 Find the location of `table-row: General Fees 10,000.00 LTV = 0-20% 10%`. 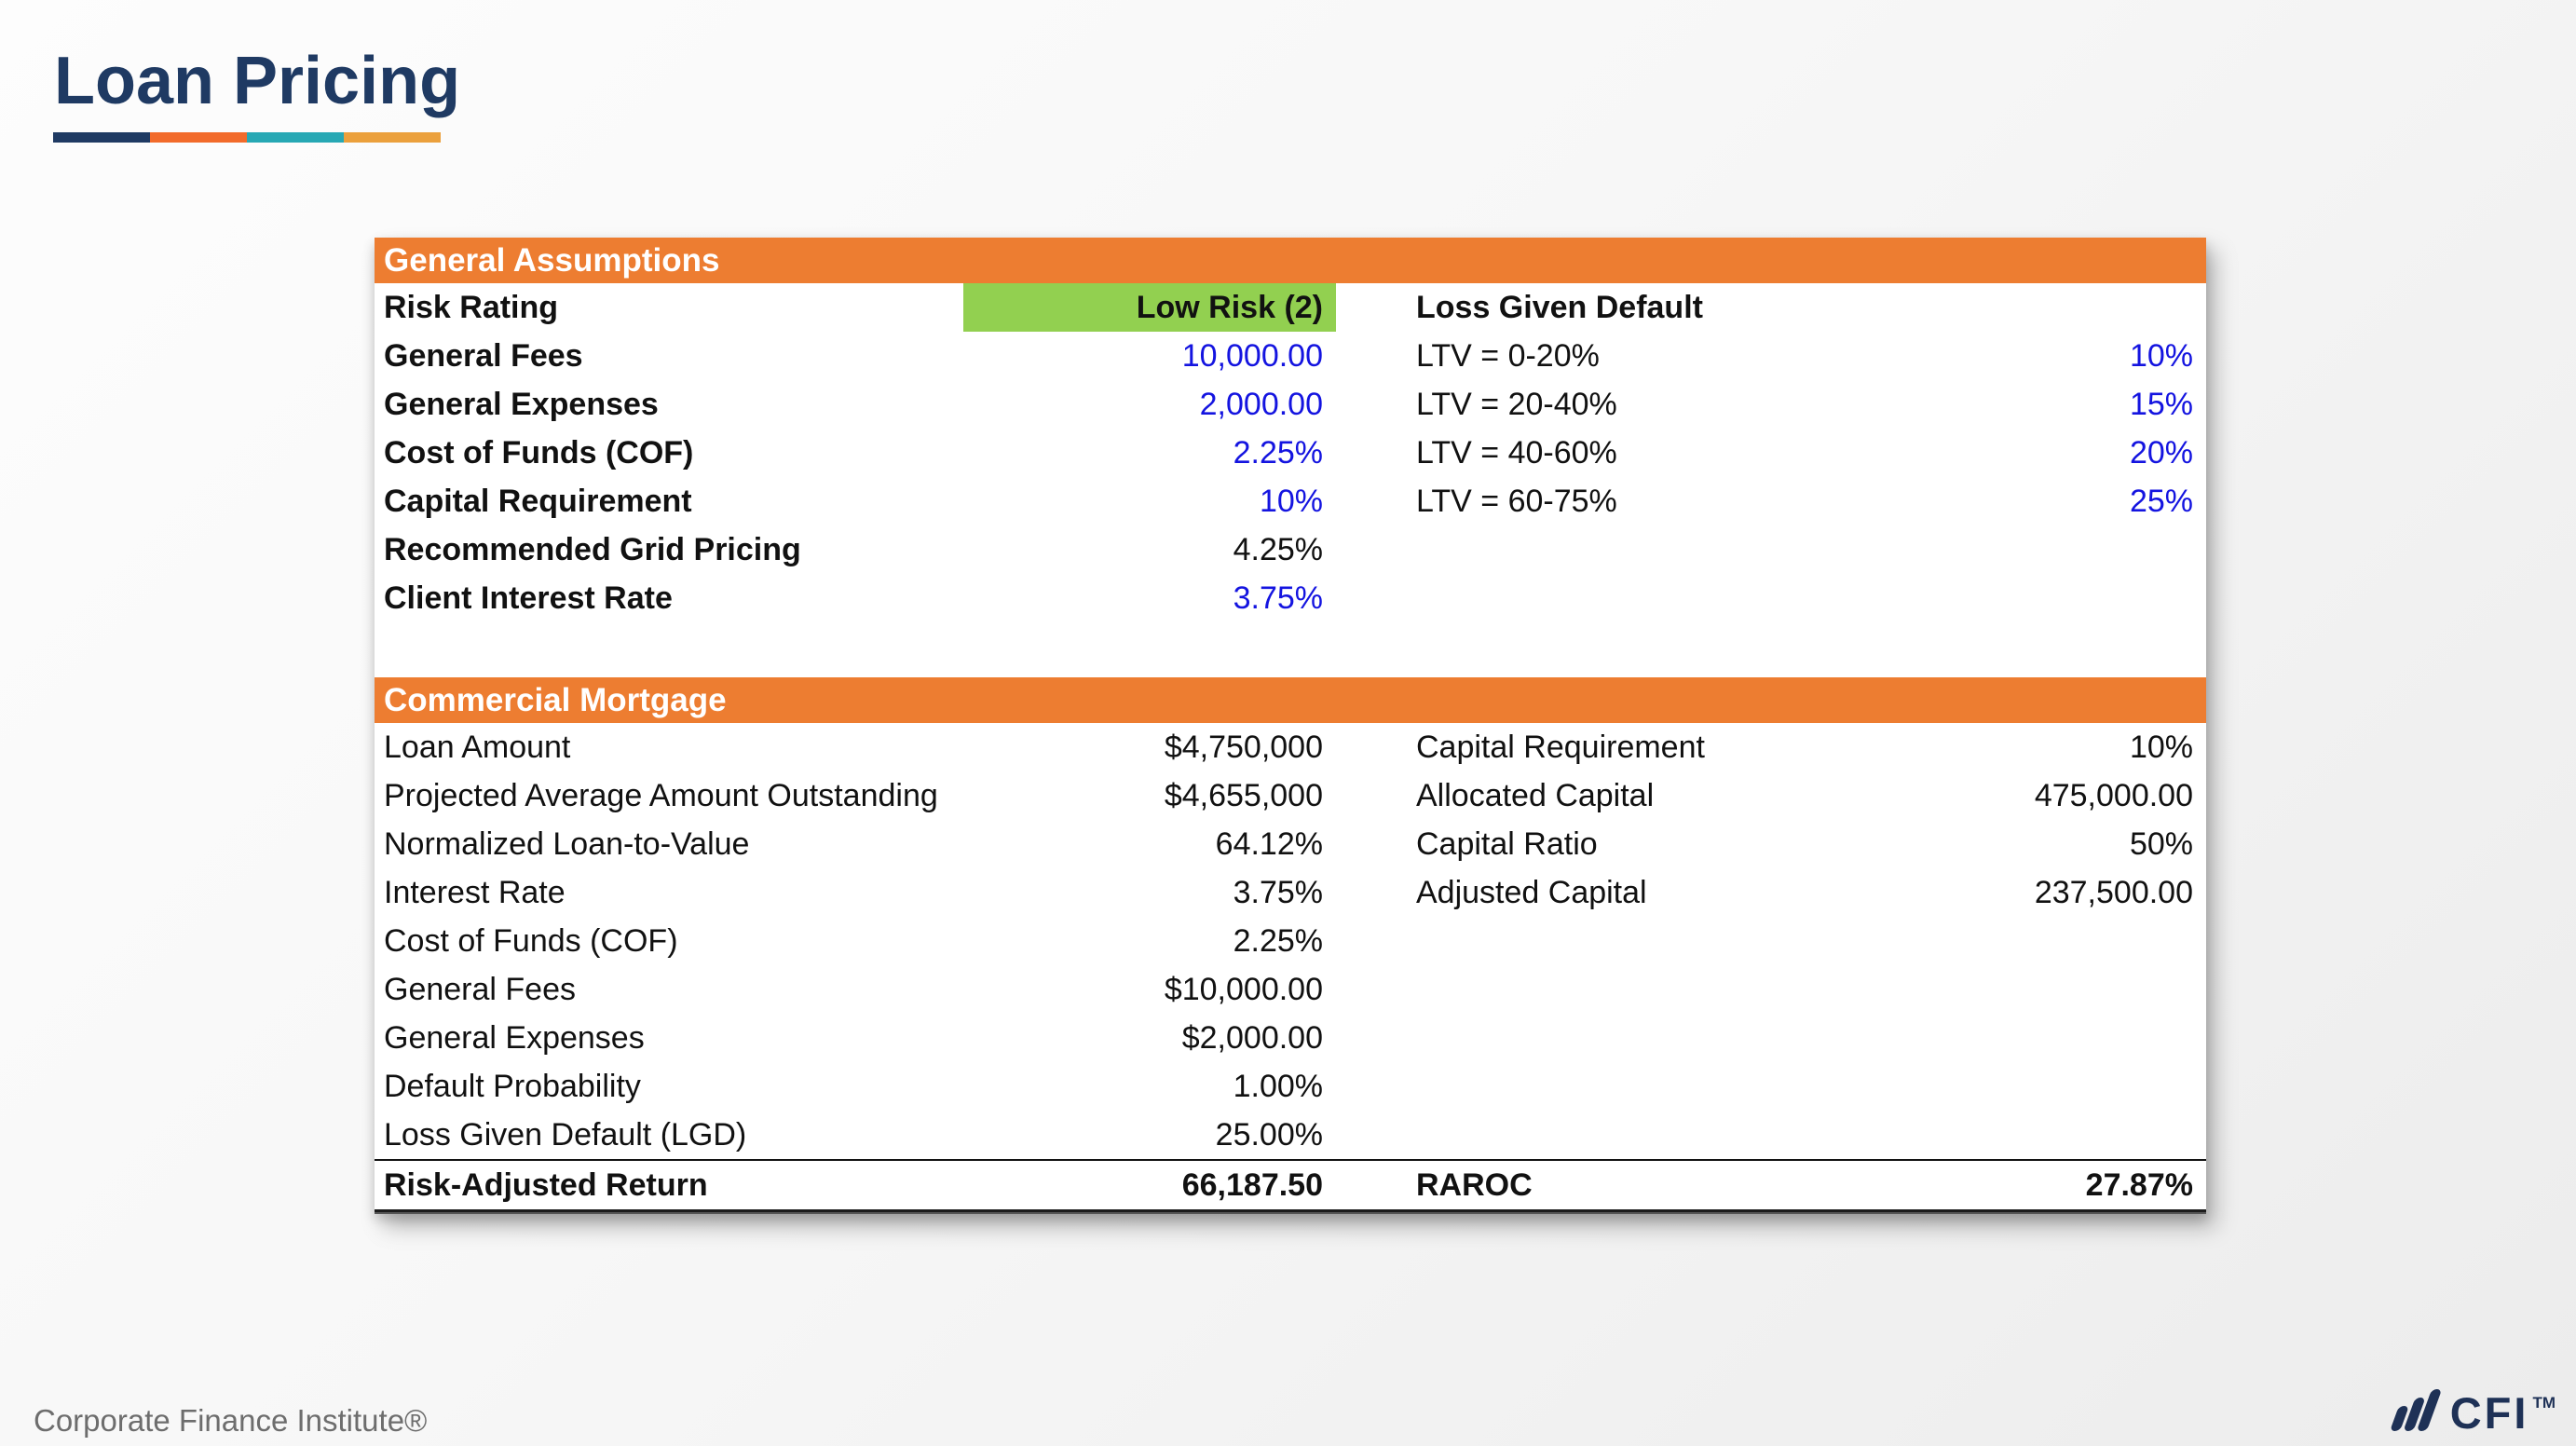

table-row: General Fees 10,000.00 LTV = 0-20% 10% is located at coordinates (1290, 356).